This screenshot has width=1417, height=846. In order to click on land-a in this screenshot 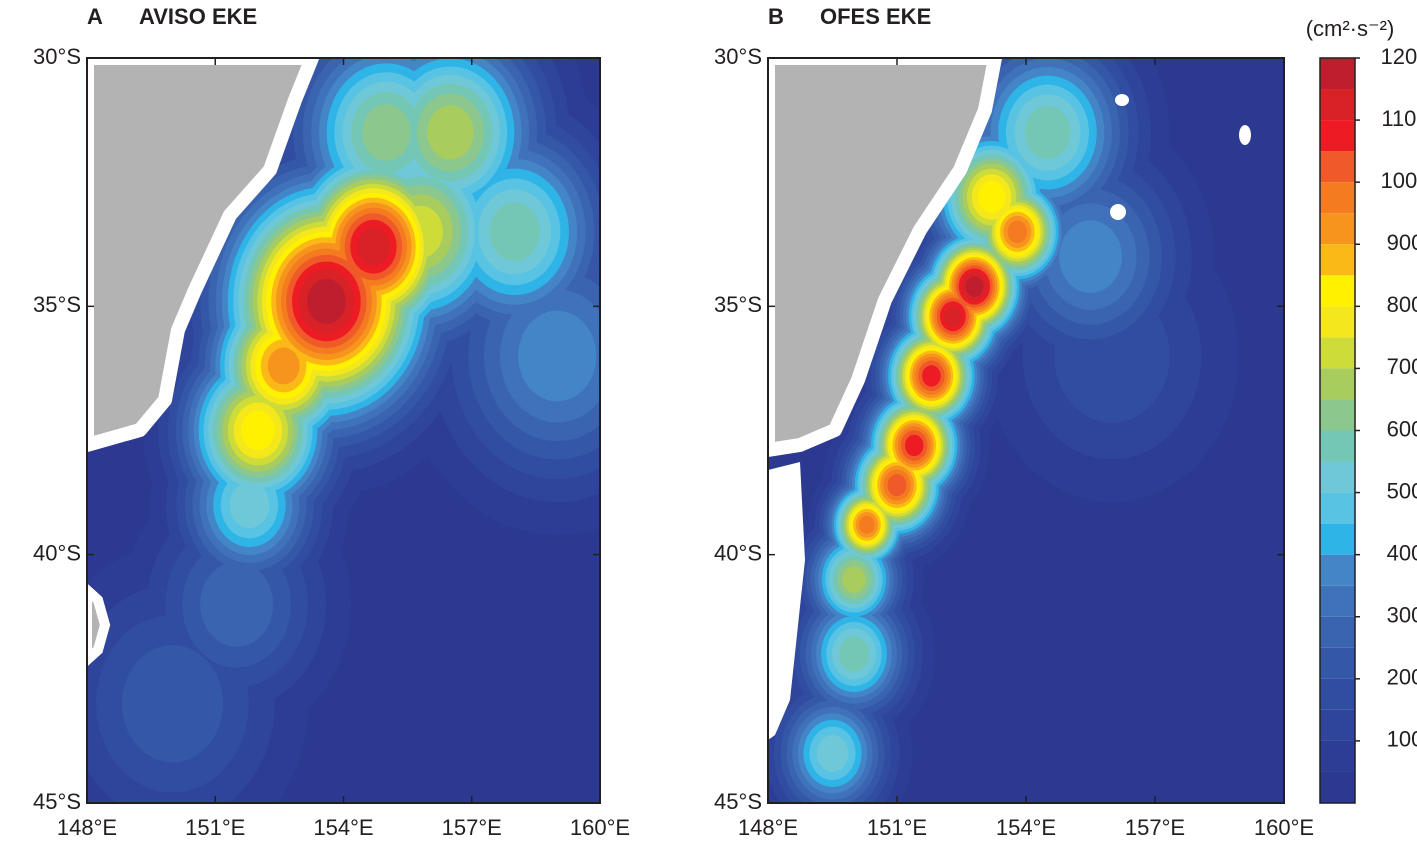, I will do `click(203, 362)`.